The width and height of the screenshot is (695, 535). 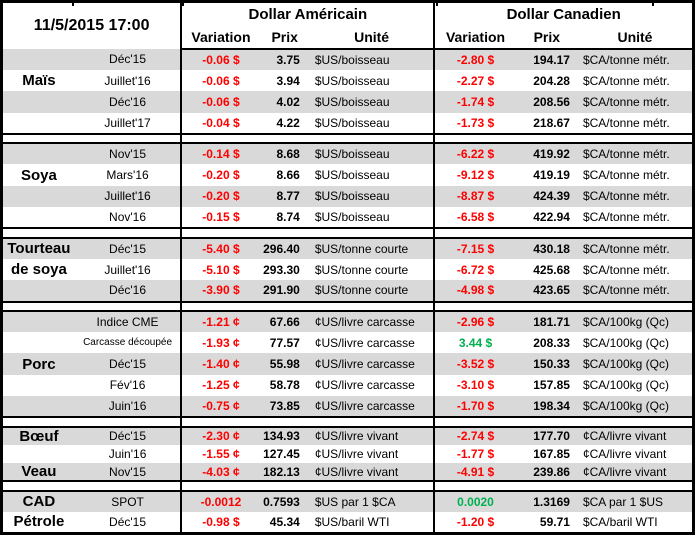 What do you see at coordinates (128, 154) in the screenshot?
I see `contract-month: Nov'15` at bounding box center [128, 154].